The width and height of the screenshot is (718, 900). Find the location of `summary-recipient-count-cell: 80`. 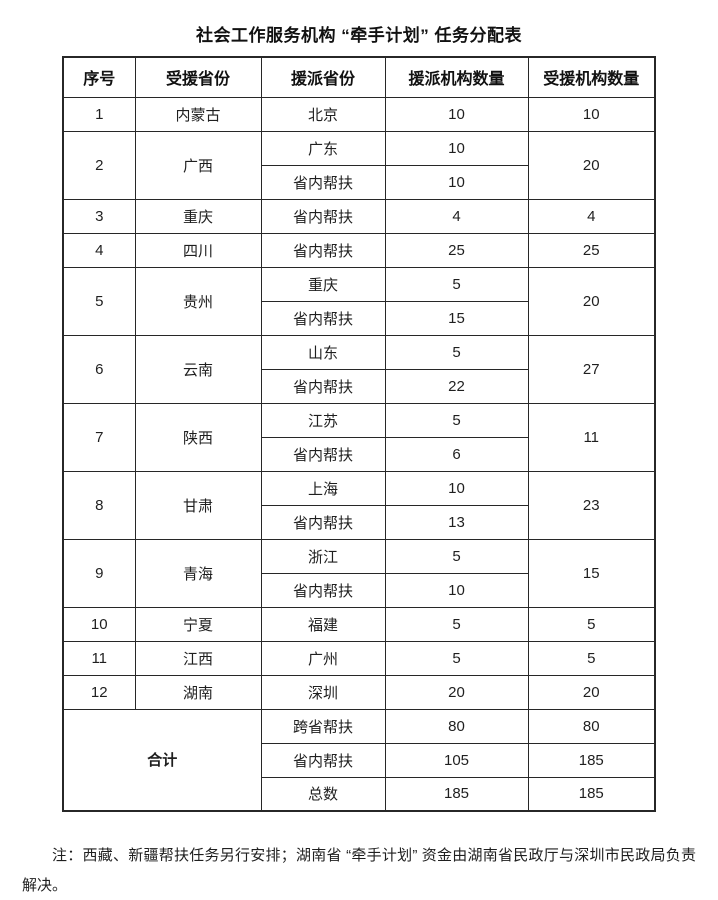

summary-recipient-count-cell: 80 is located at coordinates (591, 726).